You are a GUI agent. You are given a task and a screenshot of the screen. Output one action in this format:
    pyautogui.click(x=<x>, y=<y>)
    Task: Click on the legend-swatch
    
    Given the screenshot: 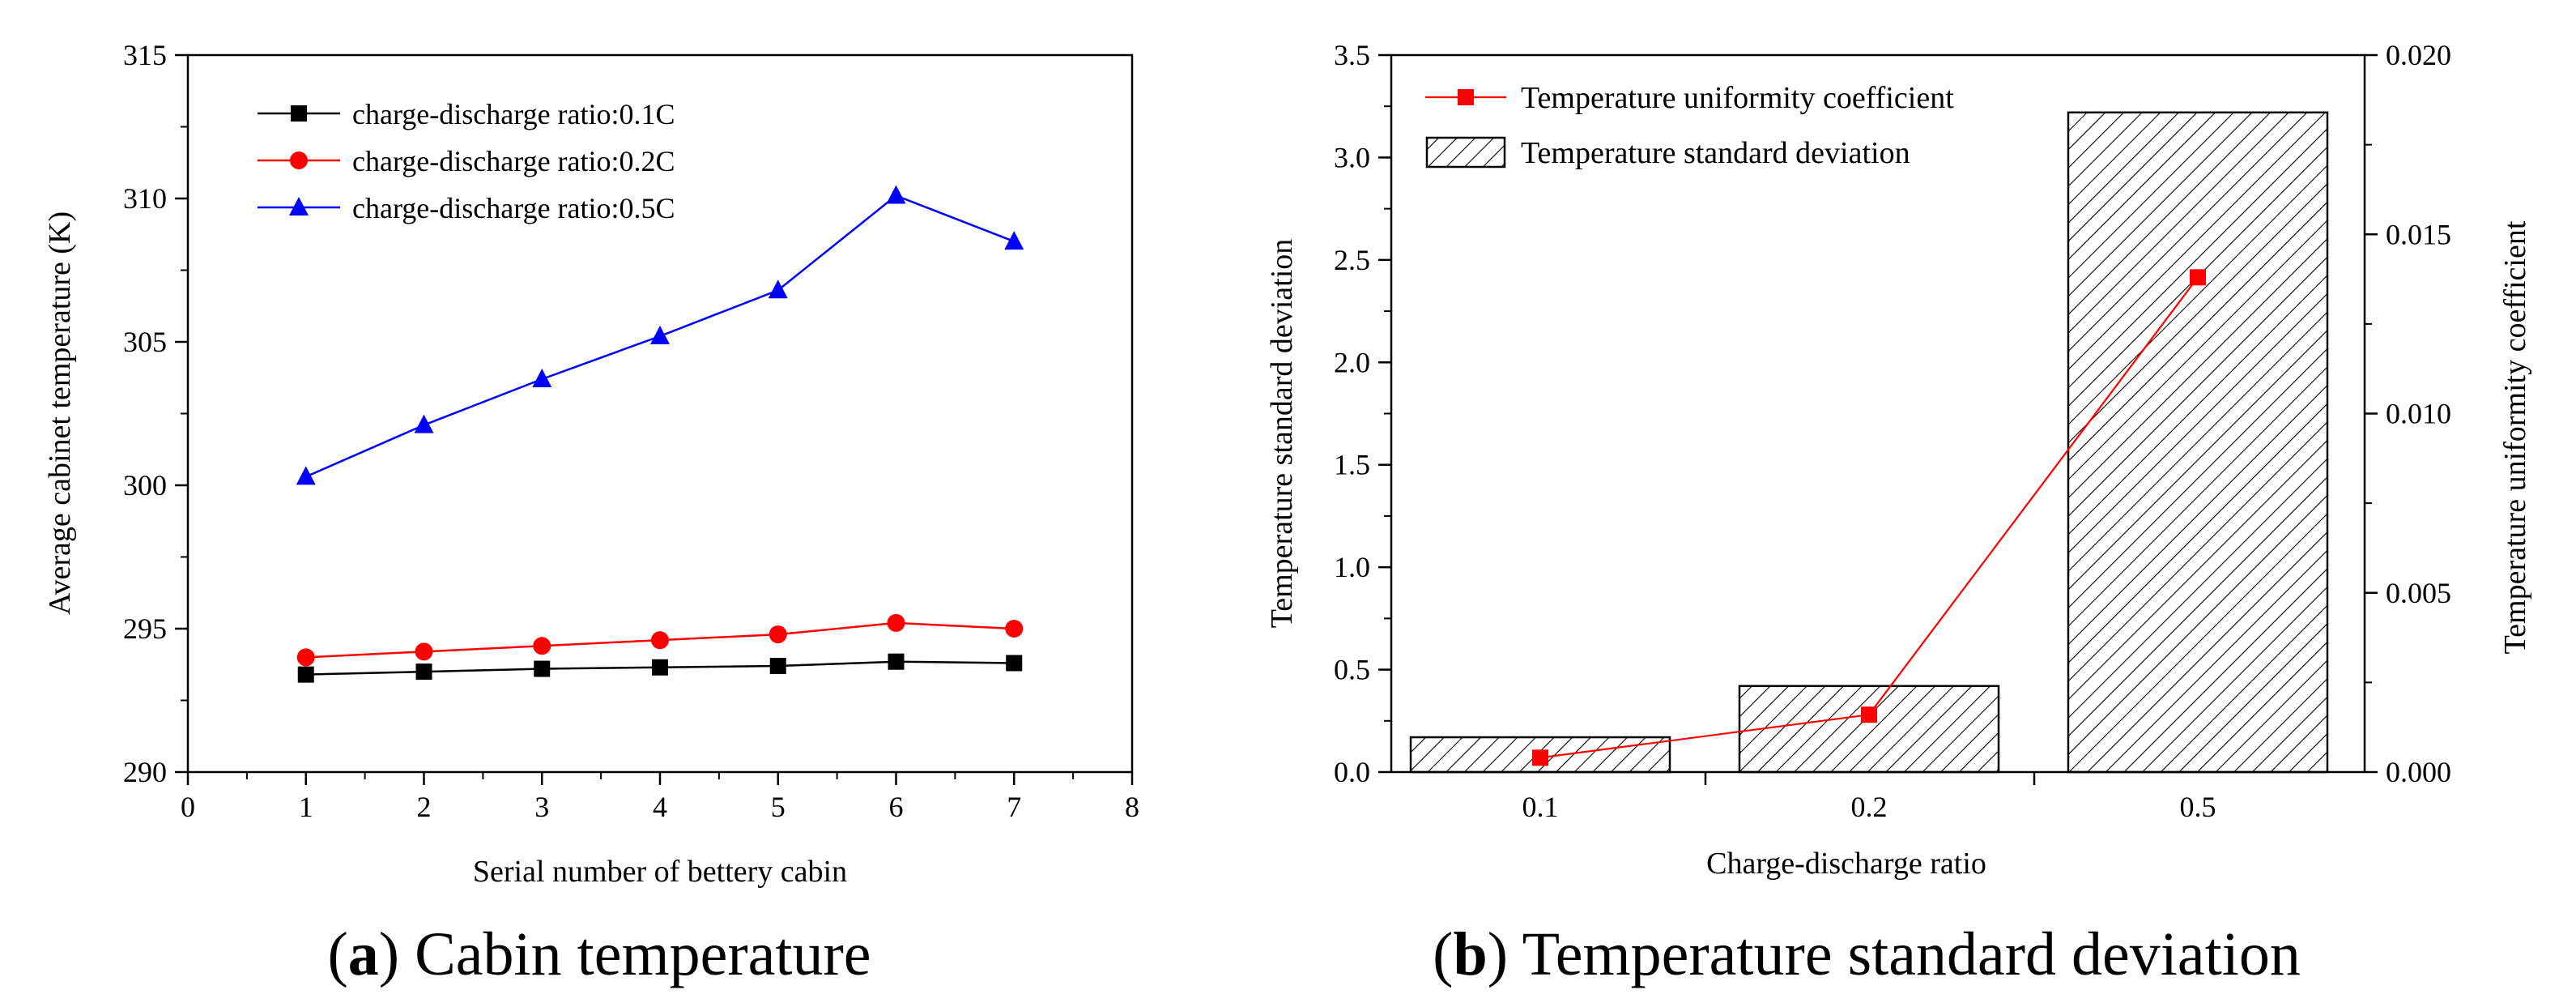 What is the action you would take?
    pyautogui.click(x=1465, y=153)
    